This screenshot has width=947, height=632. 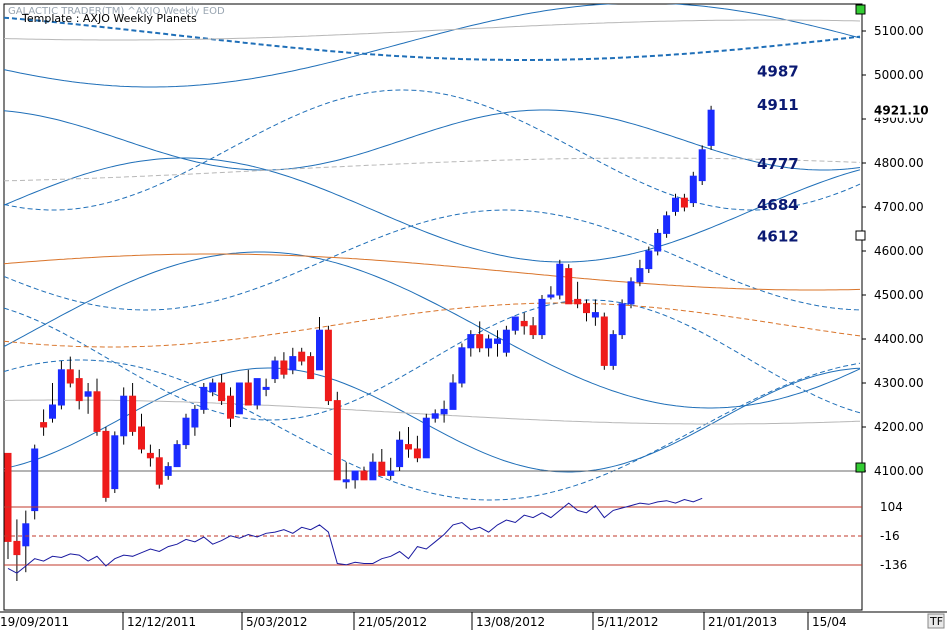 What do you see at coordinates (34, 622) in the screenshot?
I see `date-label: 19/09/2011` at bounding box center [34, 622].